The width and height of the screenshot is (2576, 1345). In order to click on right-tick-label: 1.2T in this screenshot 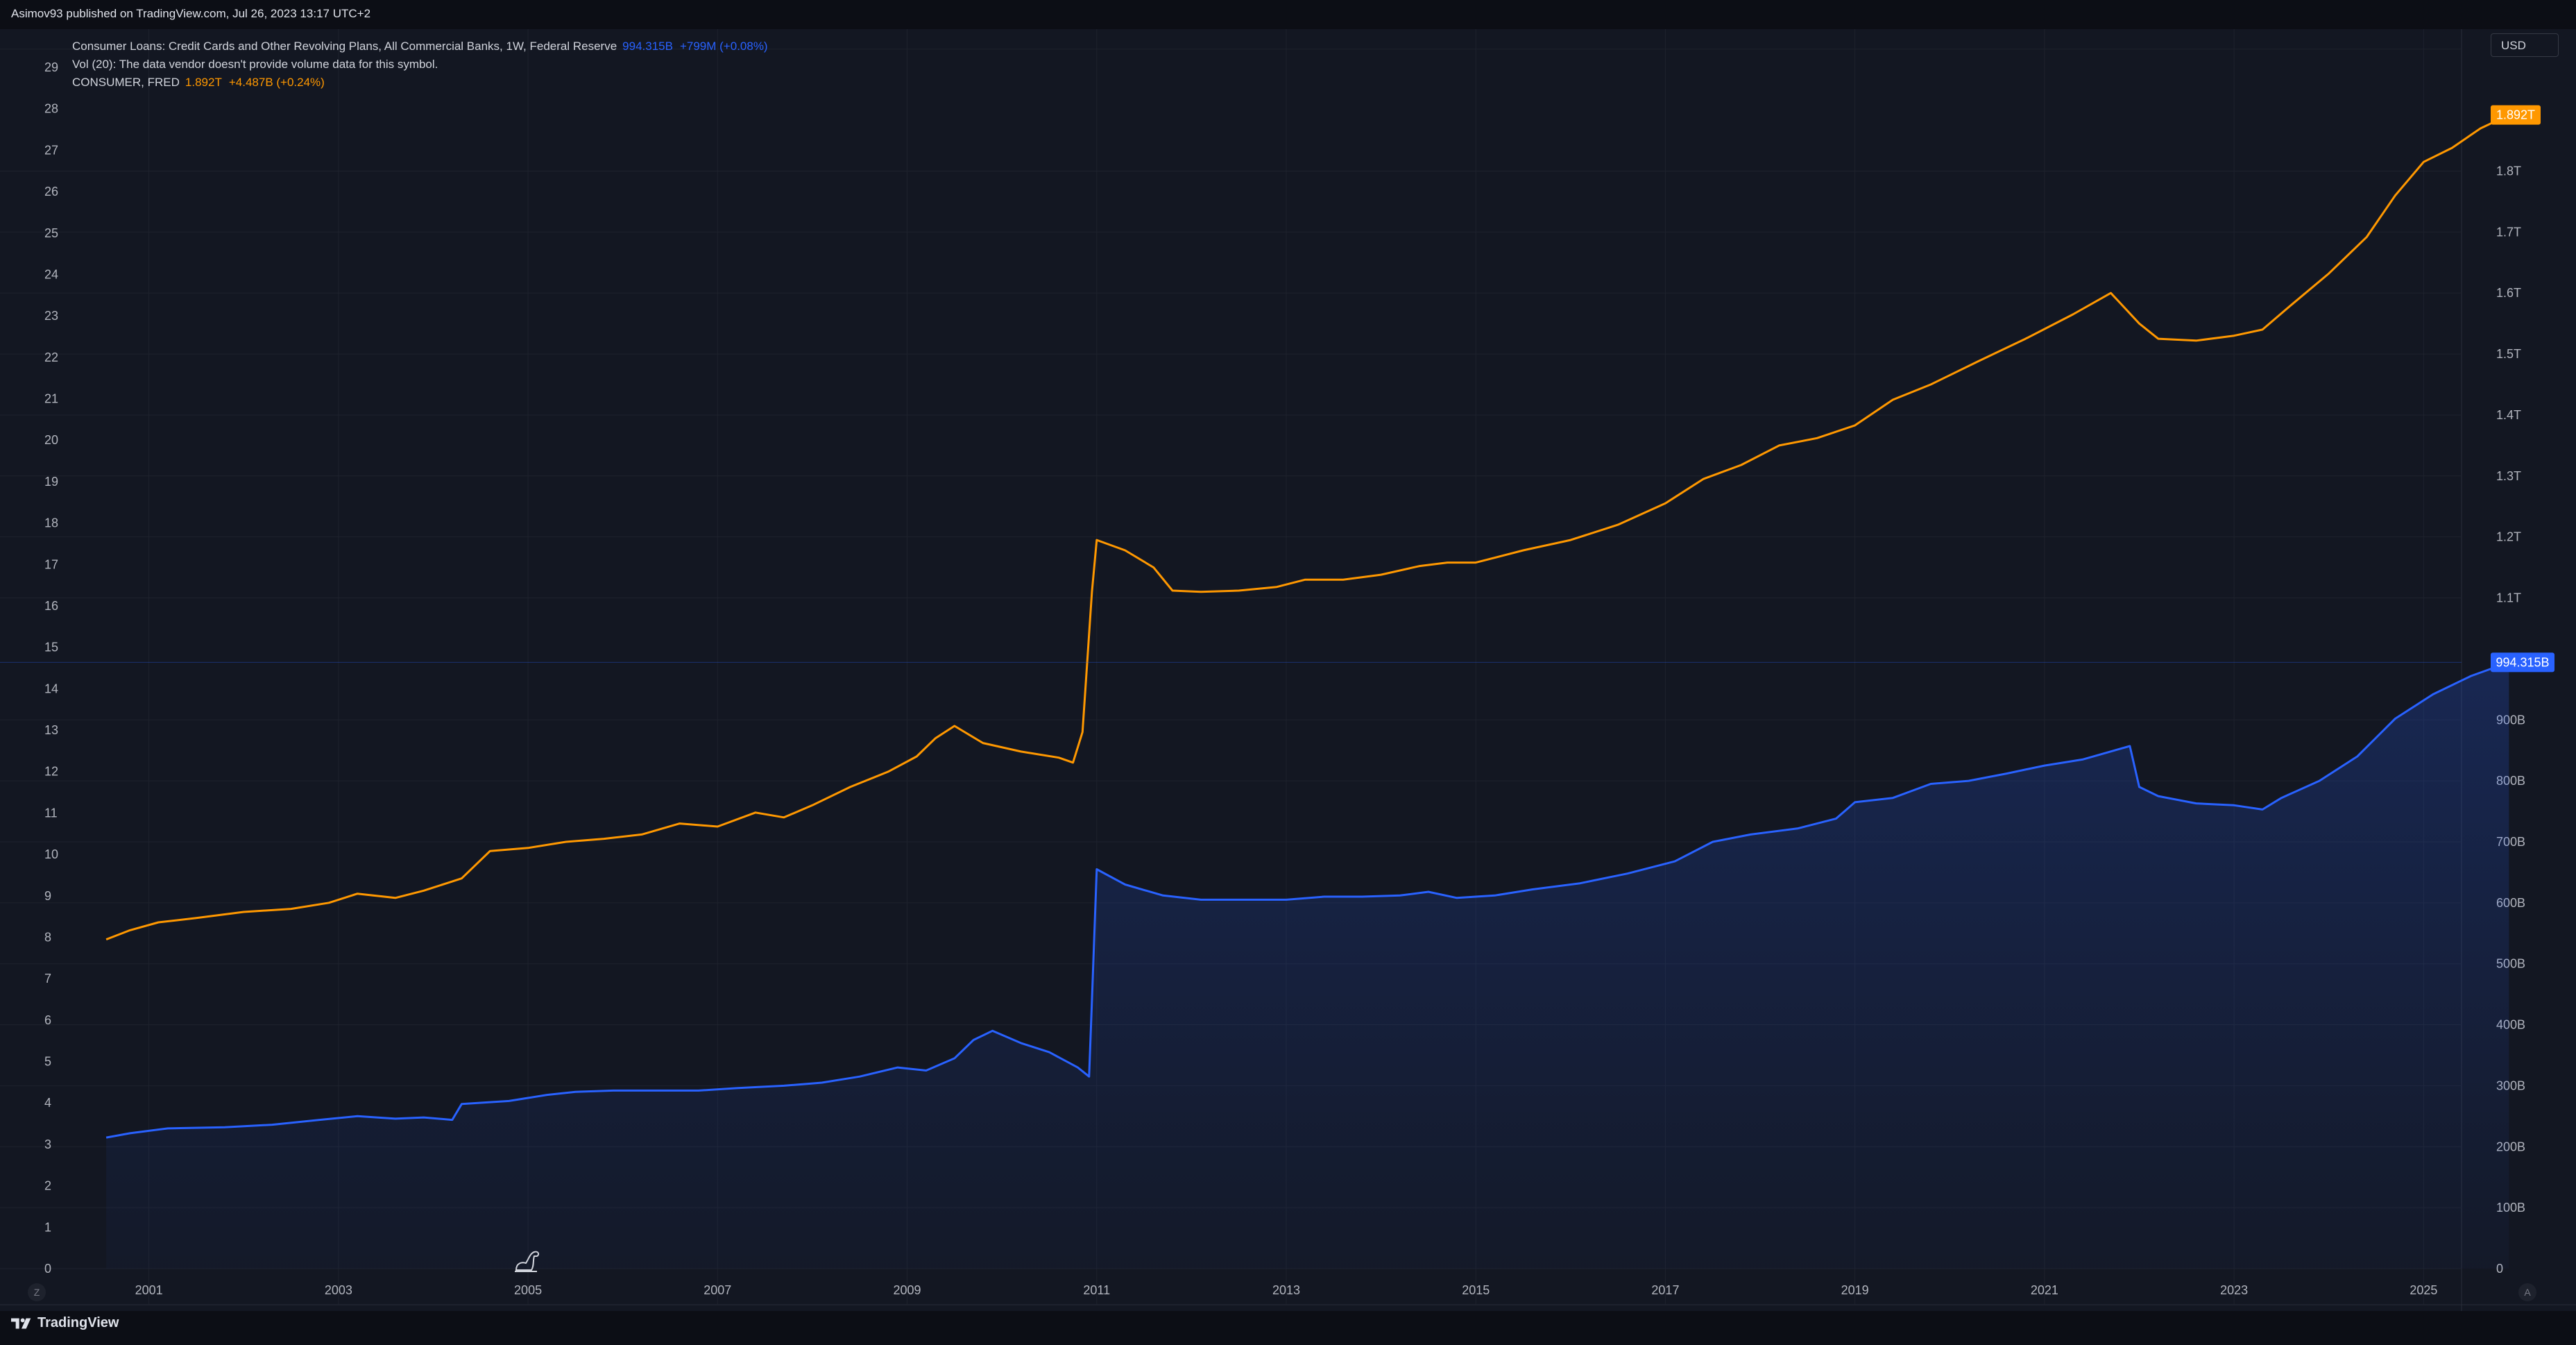, I will do `click(2508, 537)`.